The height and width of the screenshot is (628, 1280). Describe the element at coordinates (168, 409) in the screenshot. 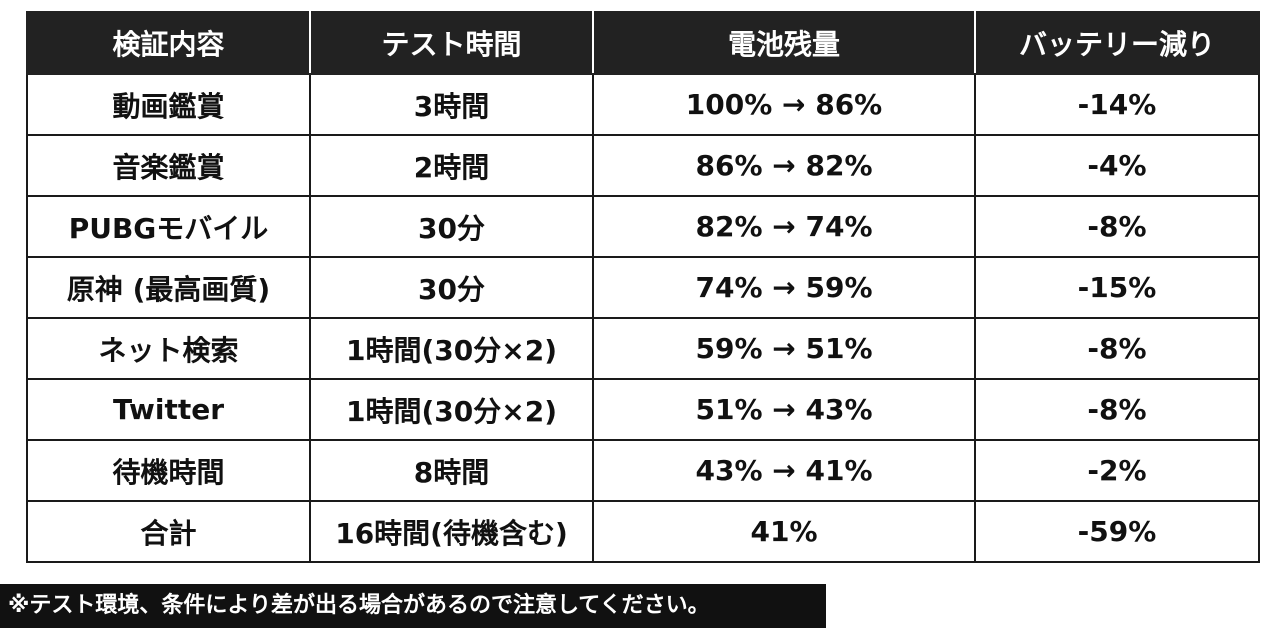

I see `cell-test-content: Twitter` at that location.